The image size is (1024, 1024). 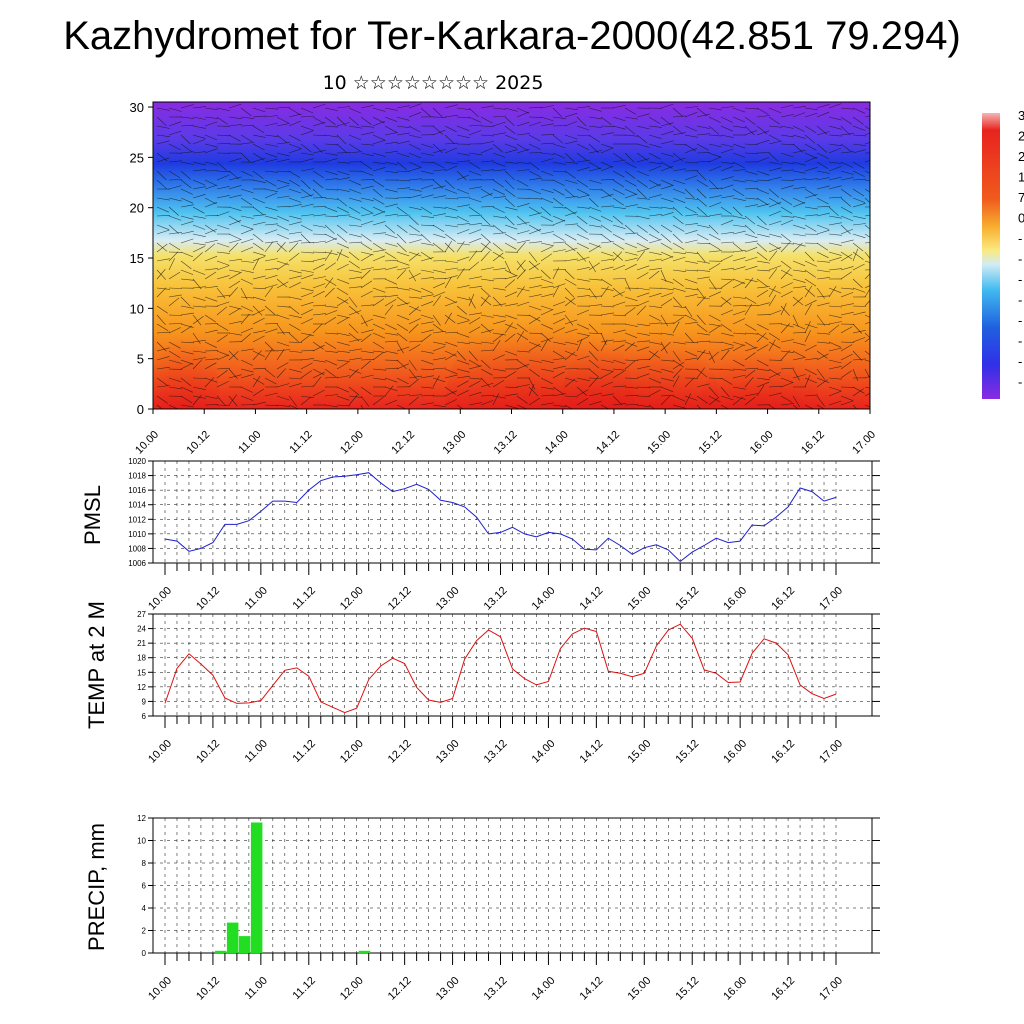 What do you see at coordinates (137, 519) in the screenshot?
I see `y-tick-label: 1012` at bounding box center [137, 519].